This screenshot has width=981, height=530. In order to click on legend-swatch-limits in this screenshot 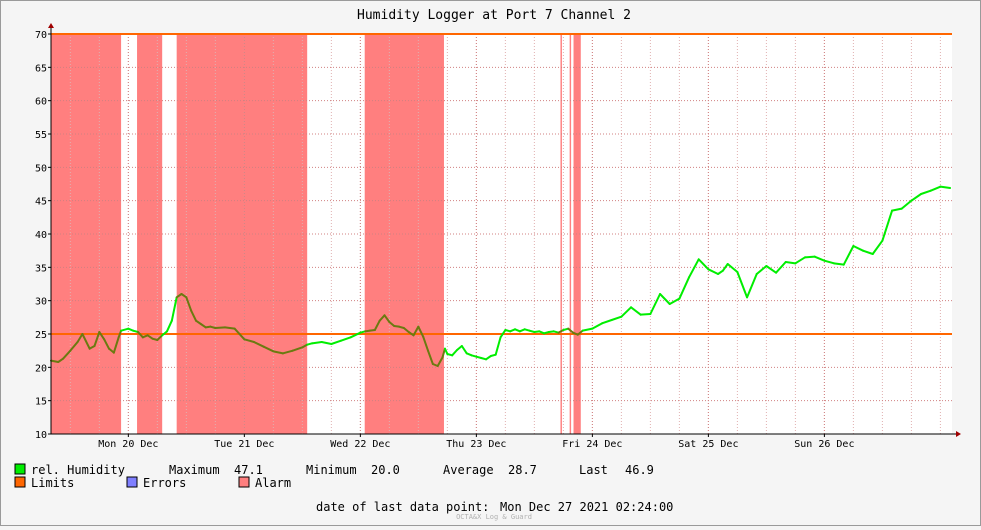, I will do `click(20, 482)`.